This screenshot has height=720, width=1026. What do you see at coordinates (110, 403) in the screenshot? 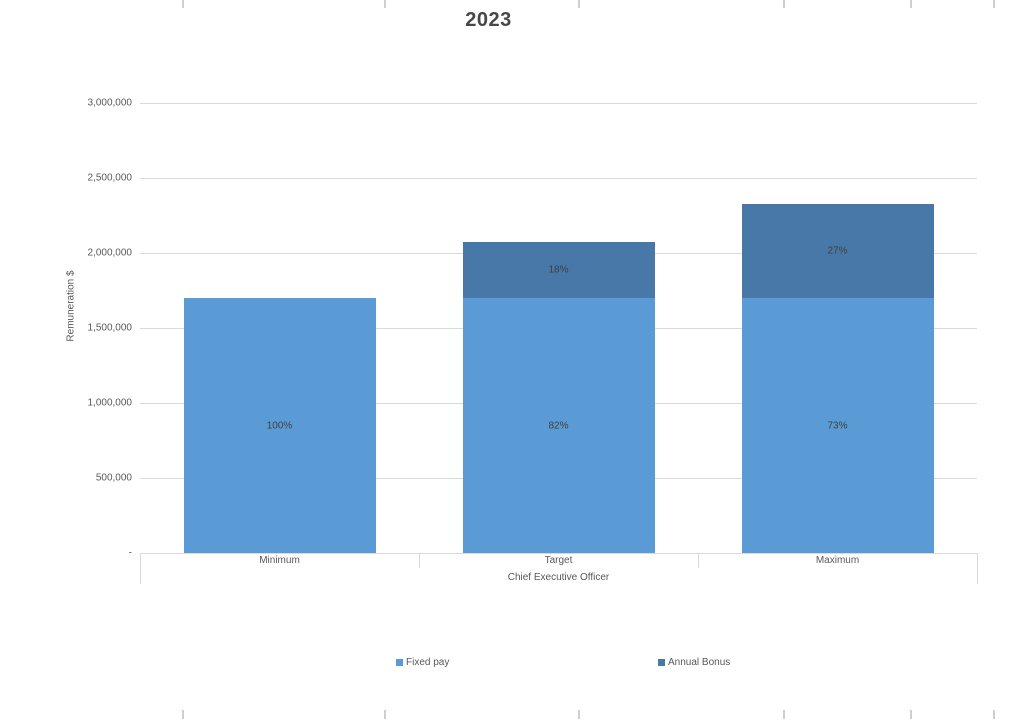
I see `y-axis-tick-label: 1,000,000` at bounding box center [110, 403].